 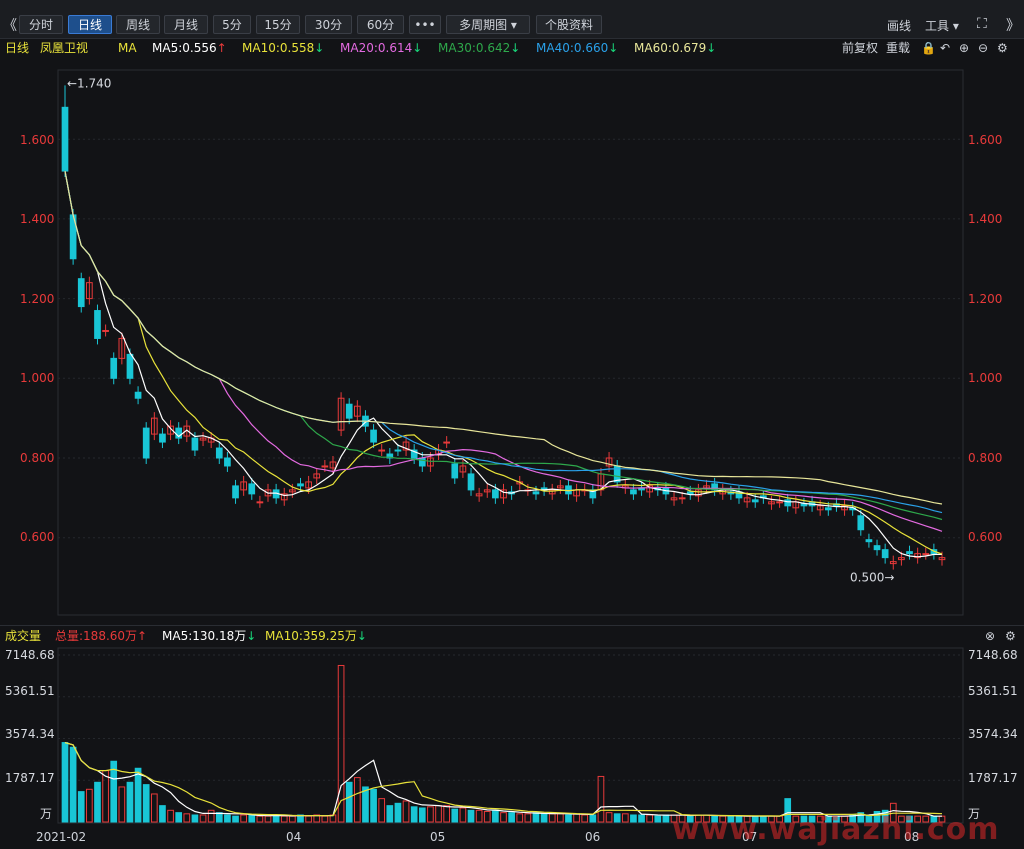 I want to click on volume-axis-label-left: 7148.68, so click(x=30, y=655).